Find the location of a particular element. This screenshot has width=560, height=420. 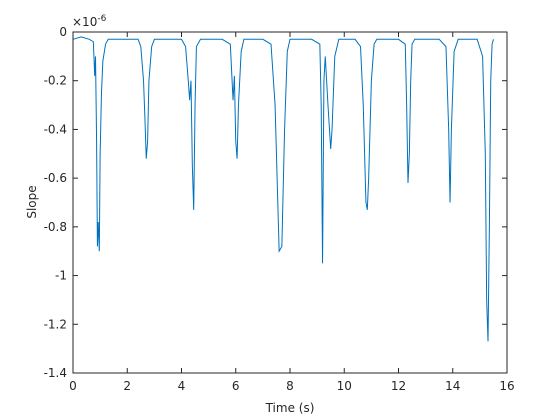

x-tick-label: 14 is located at coordinates (452, 386).